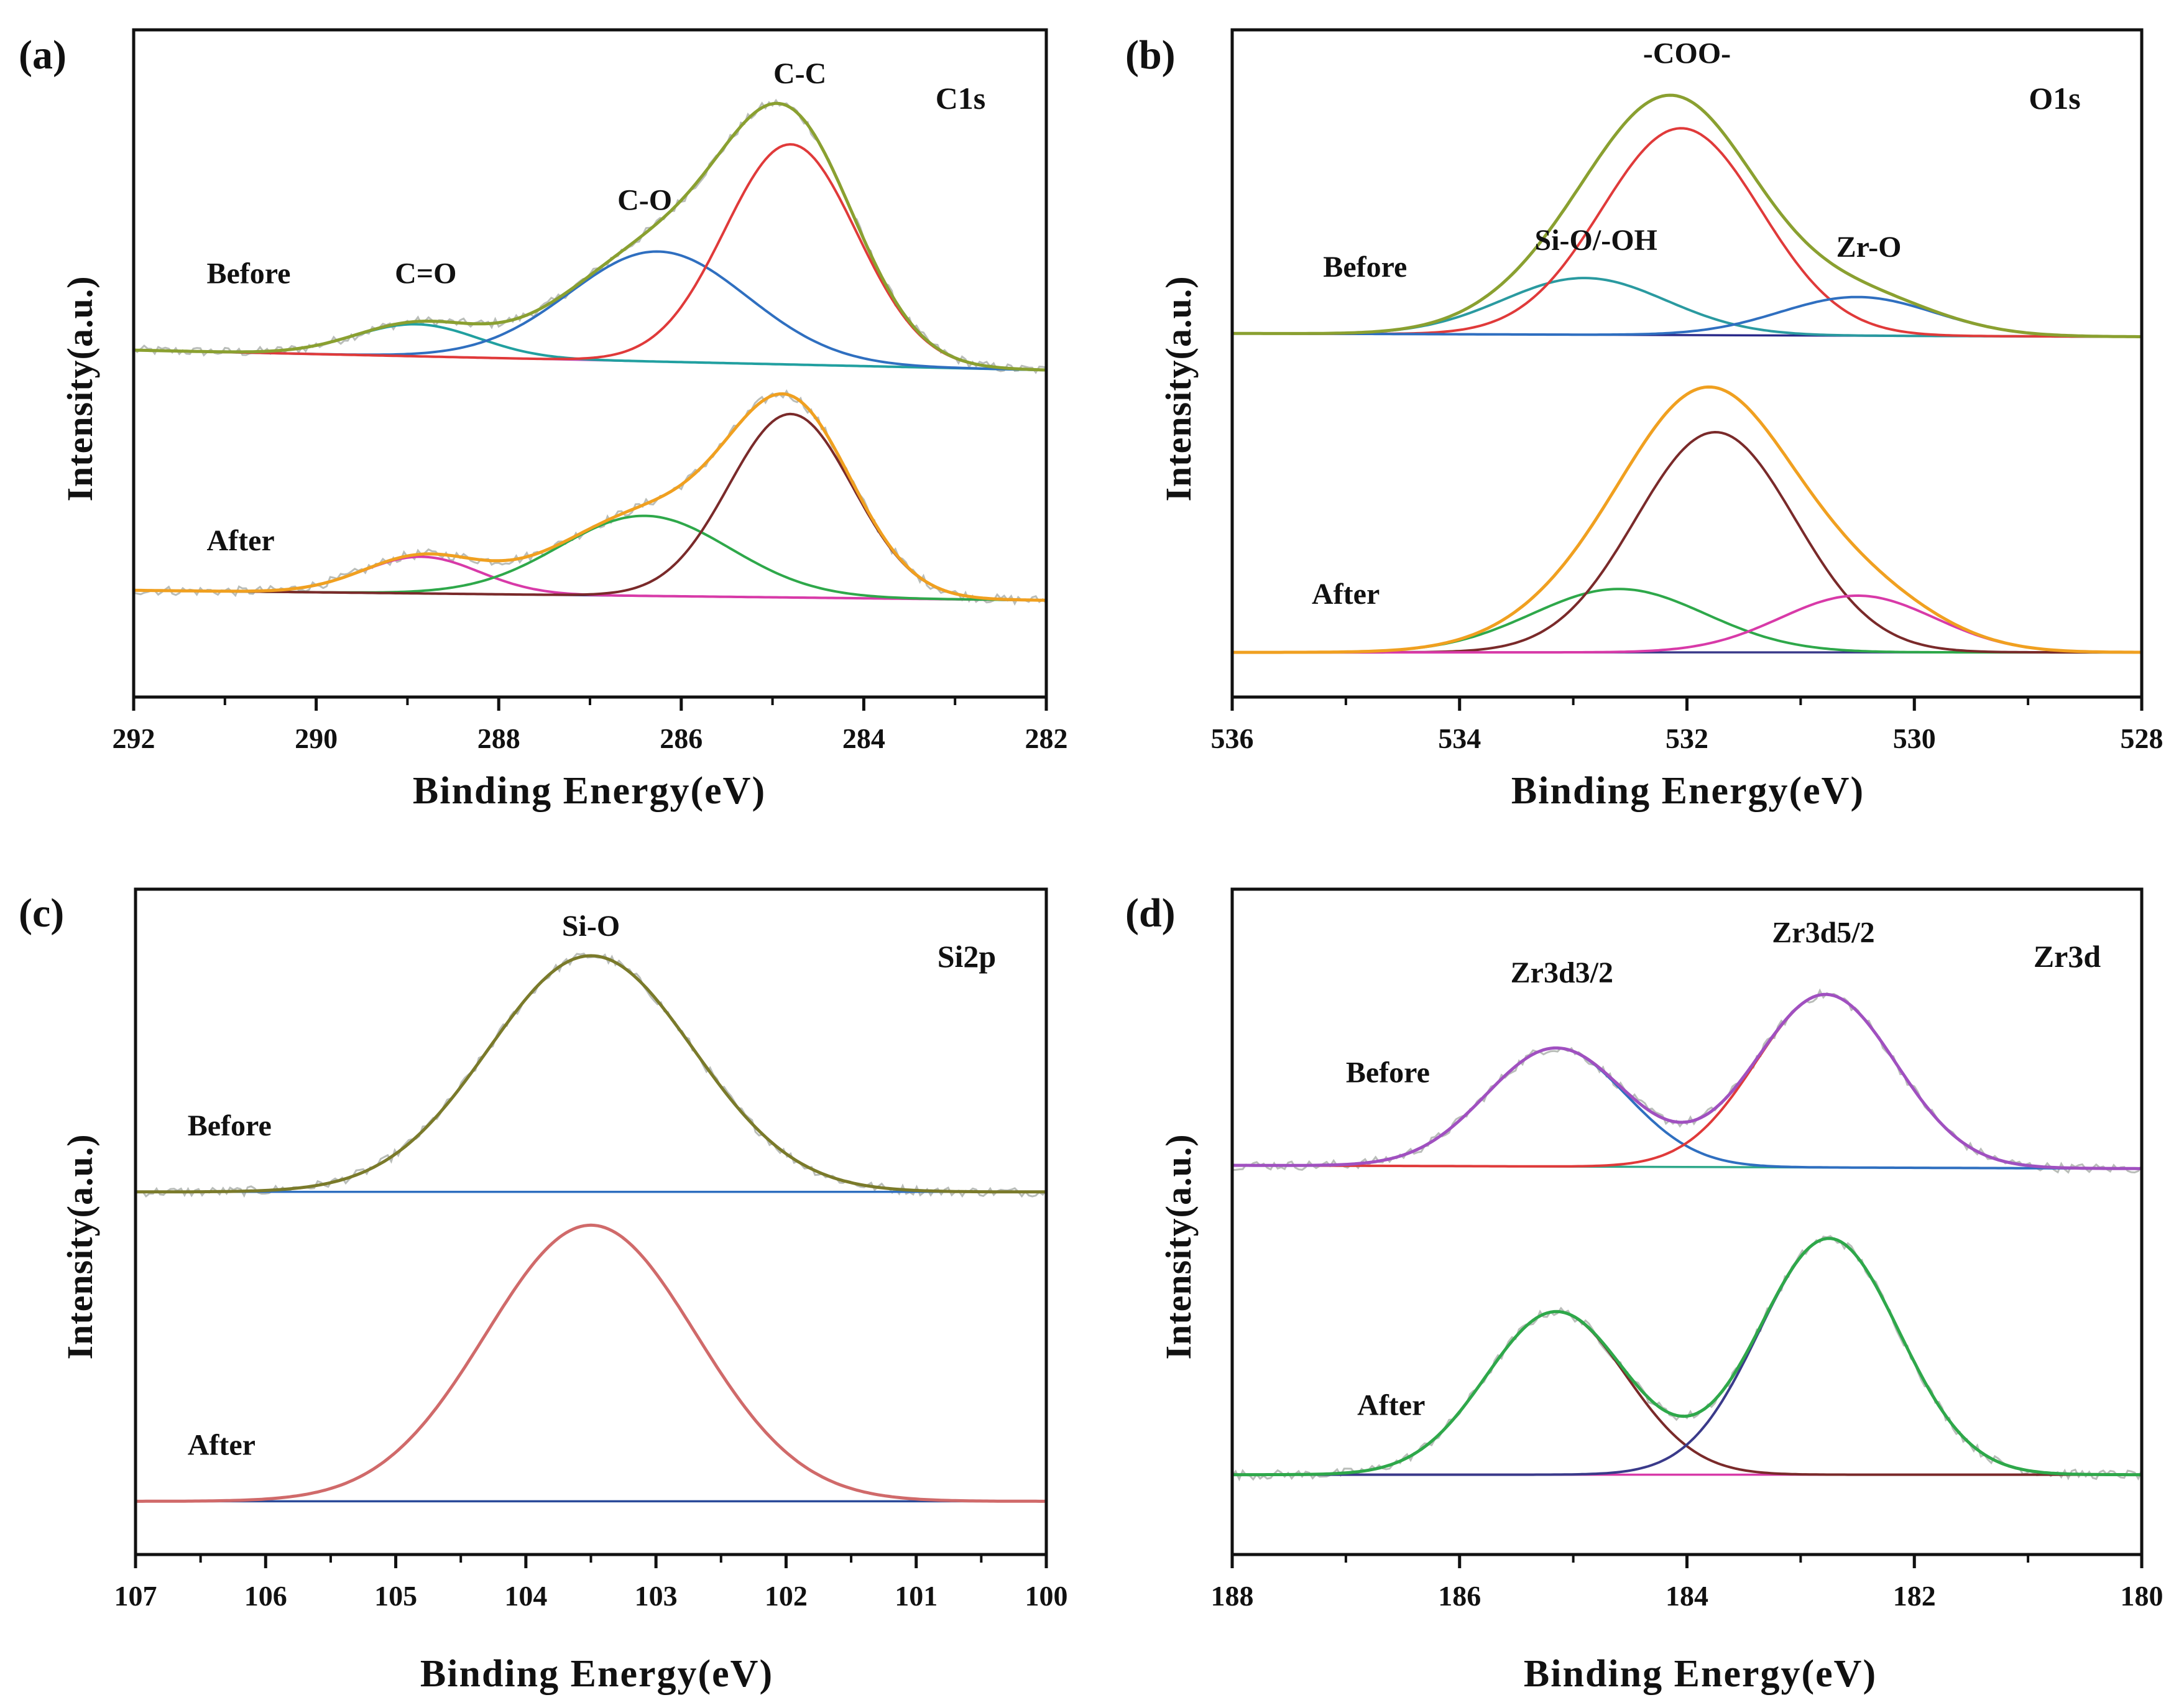  What do you see at coordinates (590, 257) in the screenshot?
I see `peak-fit-line` at bounding box center [590, 257].